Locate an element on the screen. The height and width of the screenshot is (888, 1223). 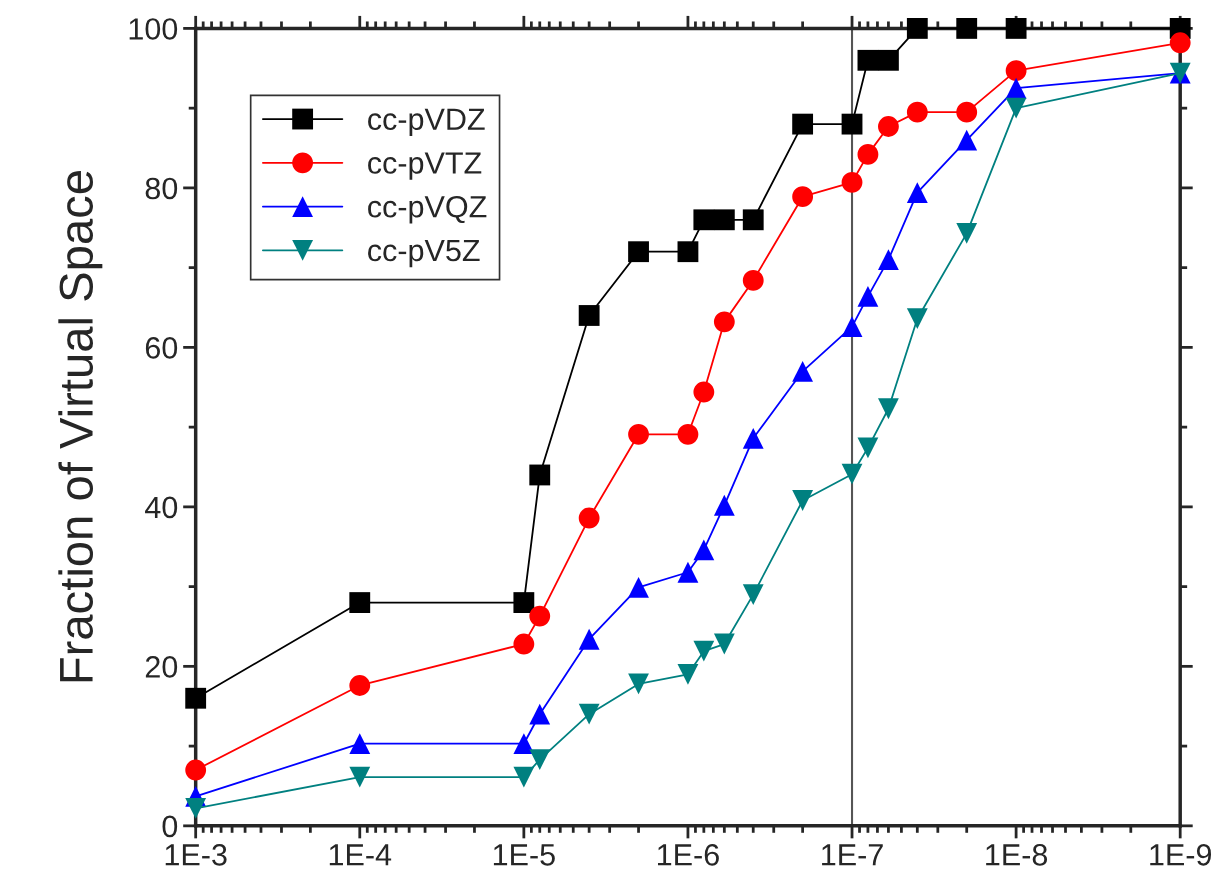
legend-label: cc-pVDZ is located at coordinates (426, 122).